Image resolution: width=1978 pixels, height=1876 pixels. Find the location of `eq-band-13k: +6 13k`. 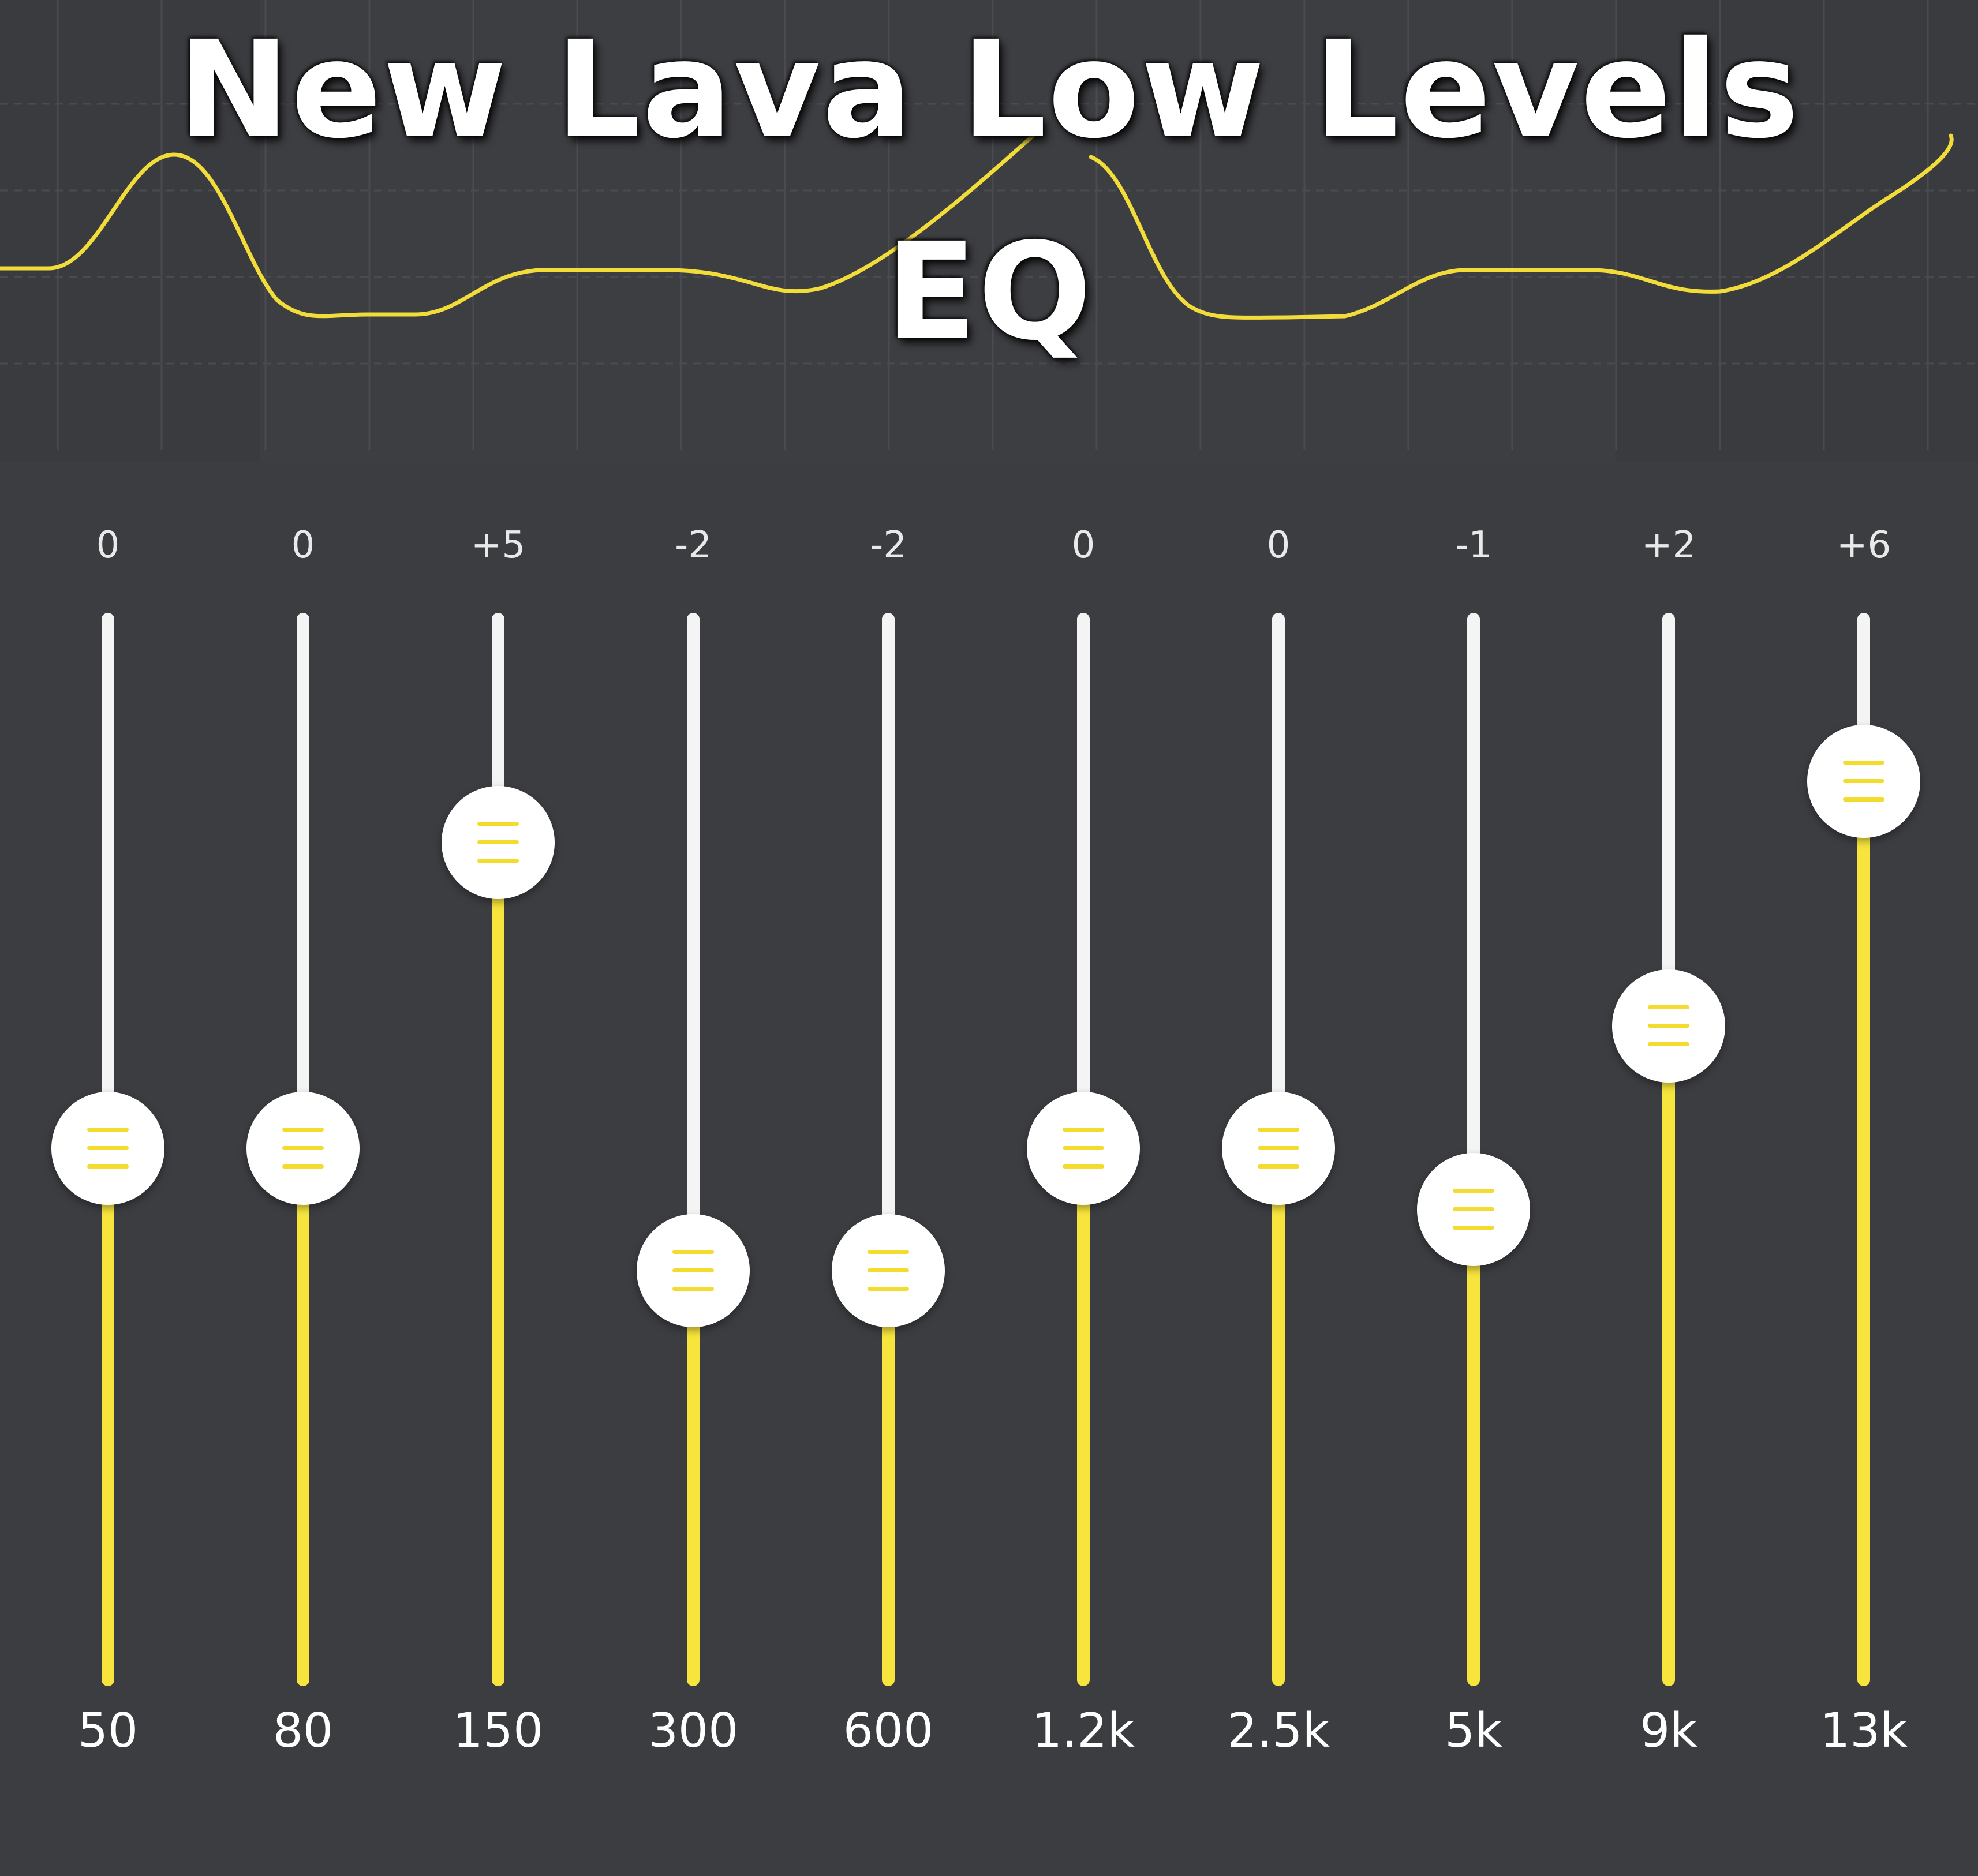

eq-band-13k: +6 13k is located at coordinates (1864, 1169).